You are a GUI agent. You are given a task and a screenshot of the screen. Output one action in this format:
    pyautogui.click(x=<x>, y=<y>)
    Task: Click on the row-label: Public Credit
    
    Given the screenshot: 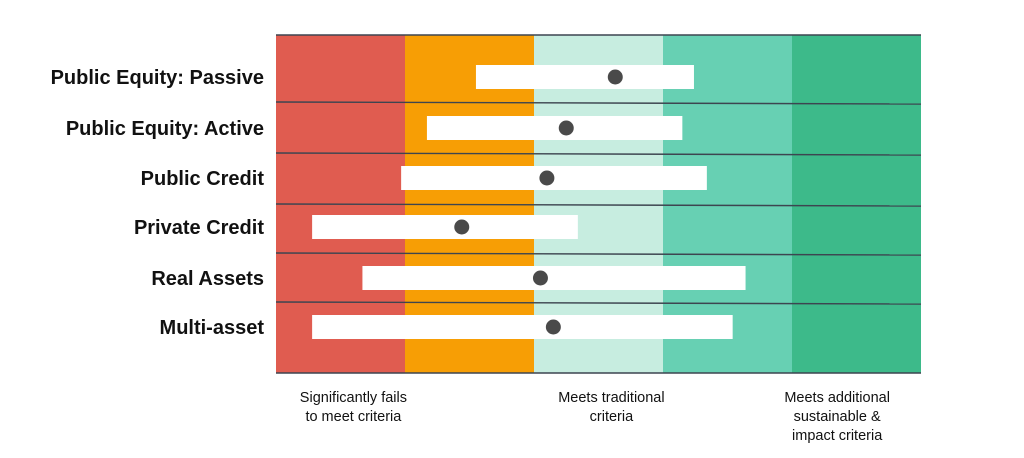 What is the action you would take?
    pyautogui.click(x=203, y=179)
    